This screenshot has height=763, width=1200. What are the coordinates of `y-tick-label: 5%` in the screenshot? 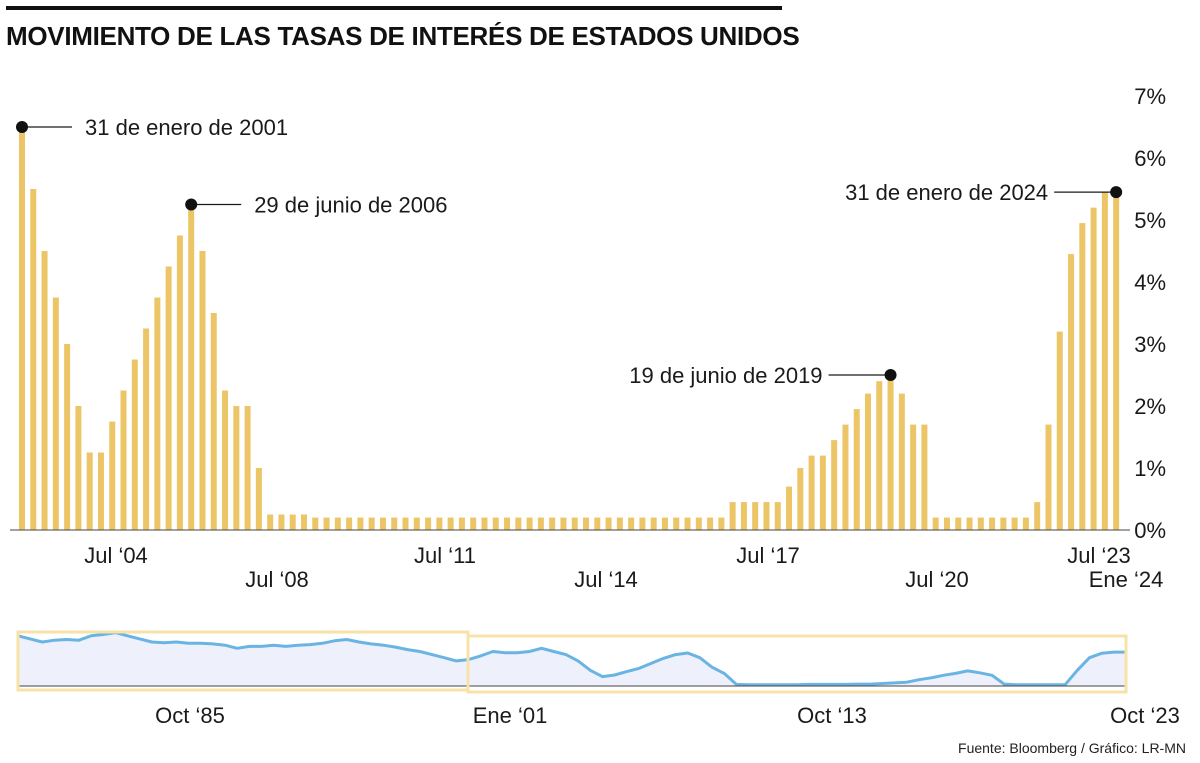 It's located at (1150, 220).